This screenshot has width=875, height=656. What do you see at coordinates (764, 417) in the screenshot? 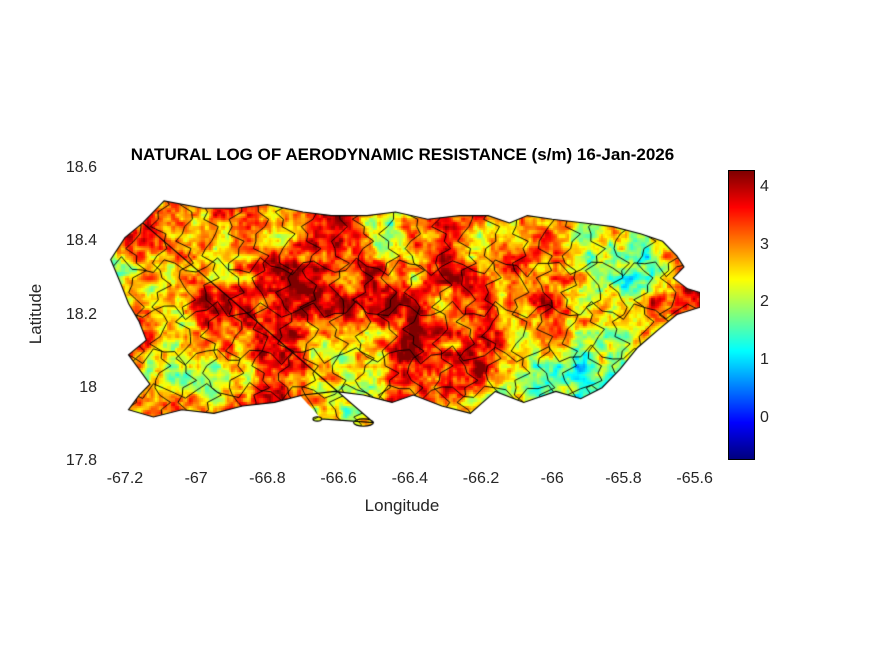
I see `colorbar-tick-label: 0` at bounding box center [764, 417].